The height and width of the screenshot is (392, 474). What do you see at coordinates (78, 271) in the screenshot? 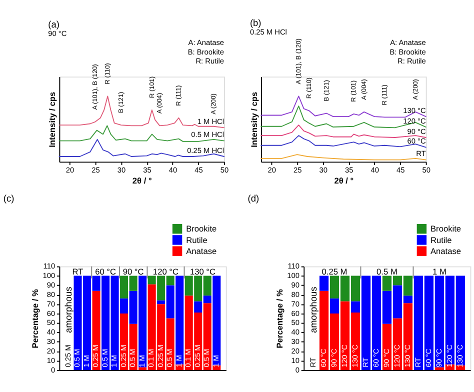
I see `annotation: RT` at bounding box center [78, 271].